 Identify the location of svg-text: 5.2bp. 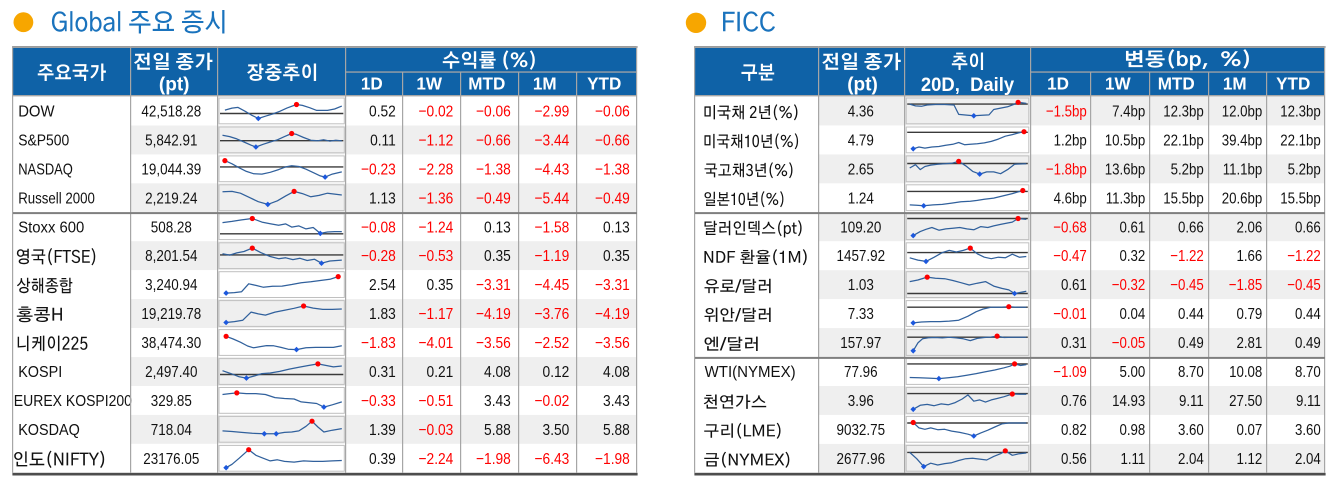
(1187, 169).